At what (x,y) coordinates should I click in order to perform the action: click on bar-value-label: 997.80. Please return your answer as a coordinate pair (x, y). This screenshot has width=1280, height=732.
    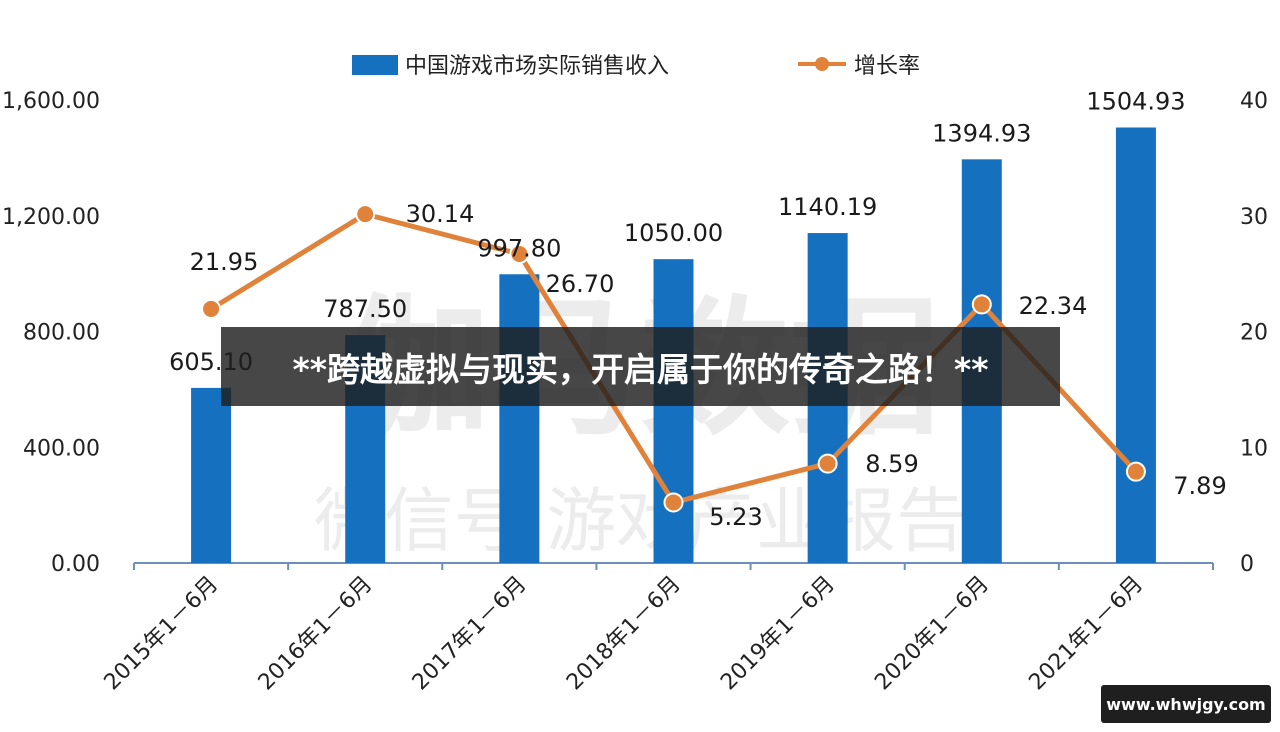
    Looking at the image, I should click on (519, 248).